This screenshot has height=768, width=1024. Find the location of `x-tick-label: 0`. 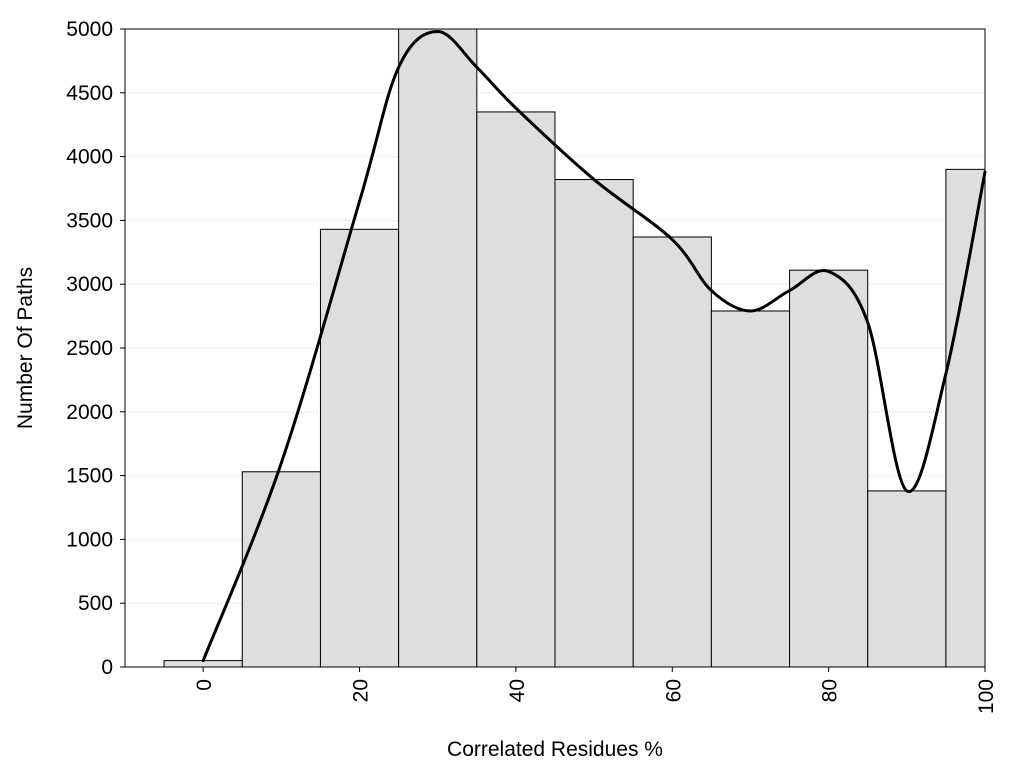

x-tick-label: 0 is located at coordinates (204, 685).